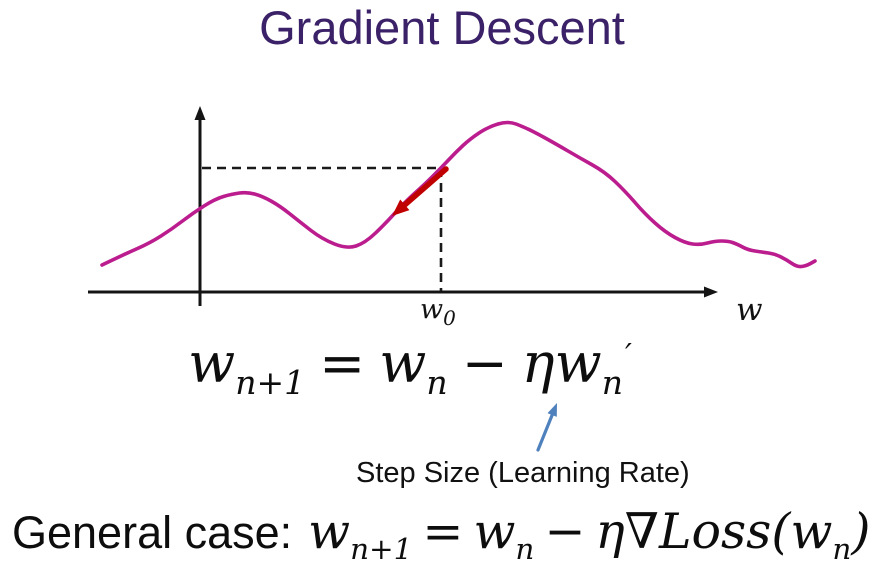 The image size is (884, 570). What do you see at coordinates (403, 363) in the screenshot?
I see `formula-w-n: w` at bounding box center [403, 363].